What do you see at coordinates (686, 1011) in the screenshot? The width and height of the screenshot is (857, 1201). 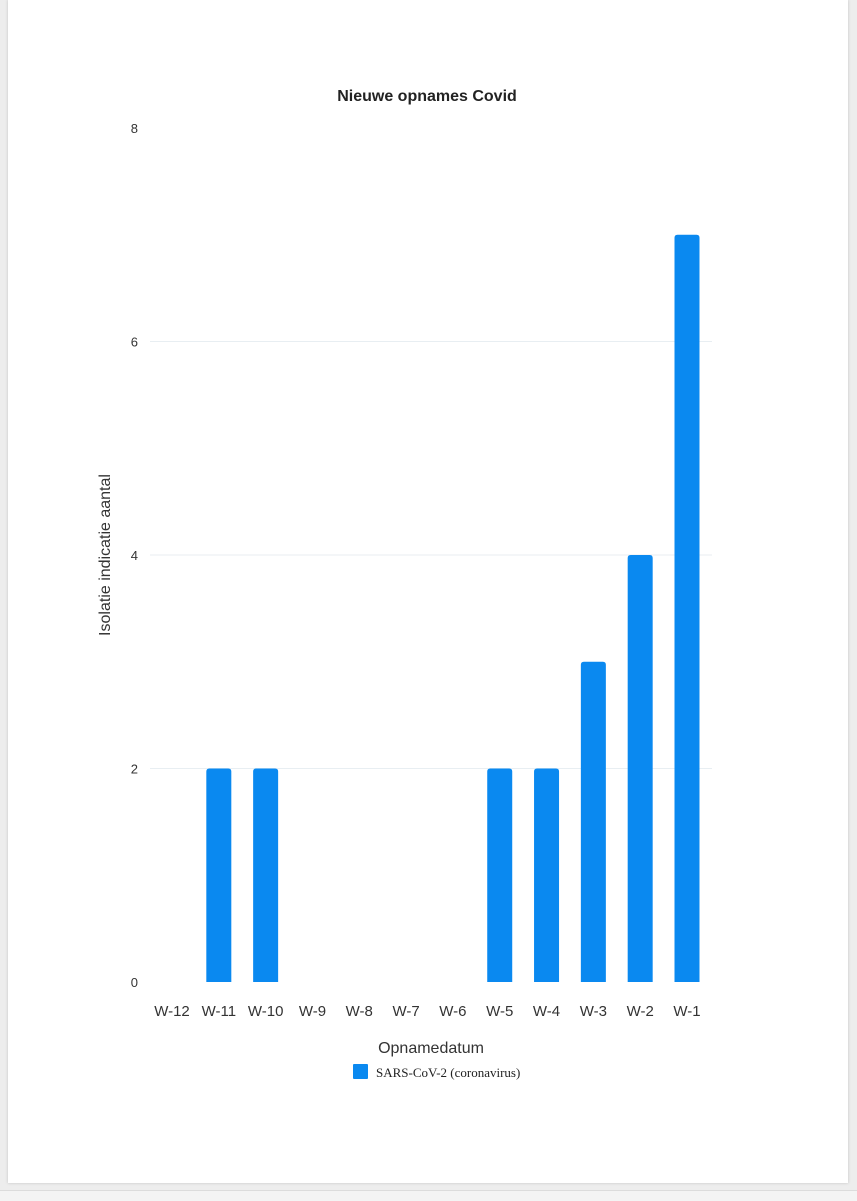 I see `x-tick-label: W-1` at bounding box center [686, 1011].